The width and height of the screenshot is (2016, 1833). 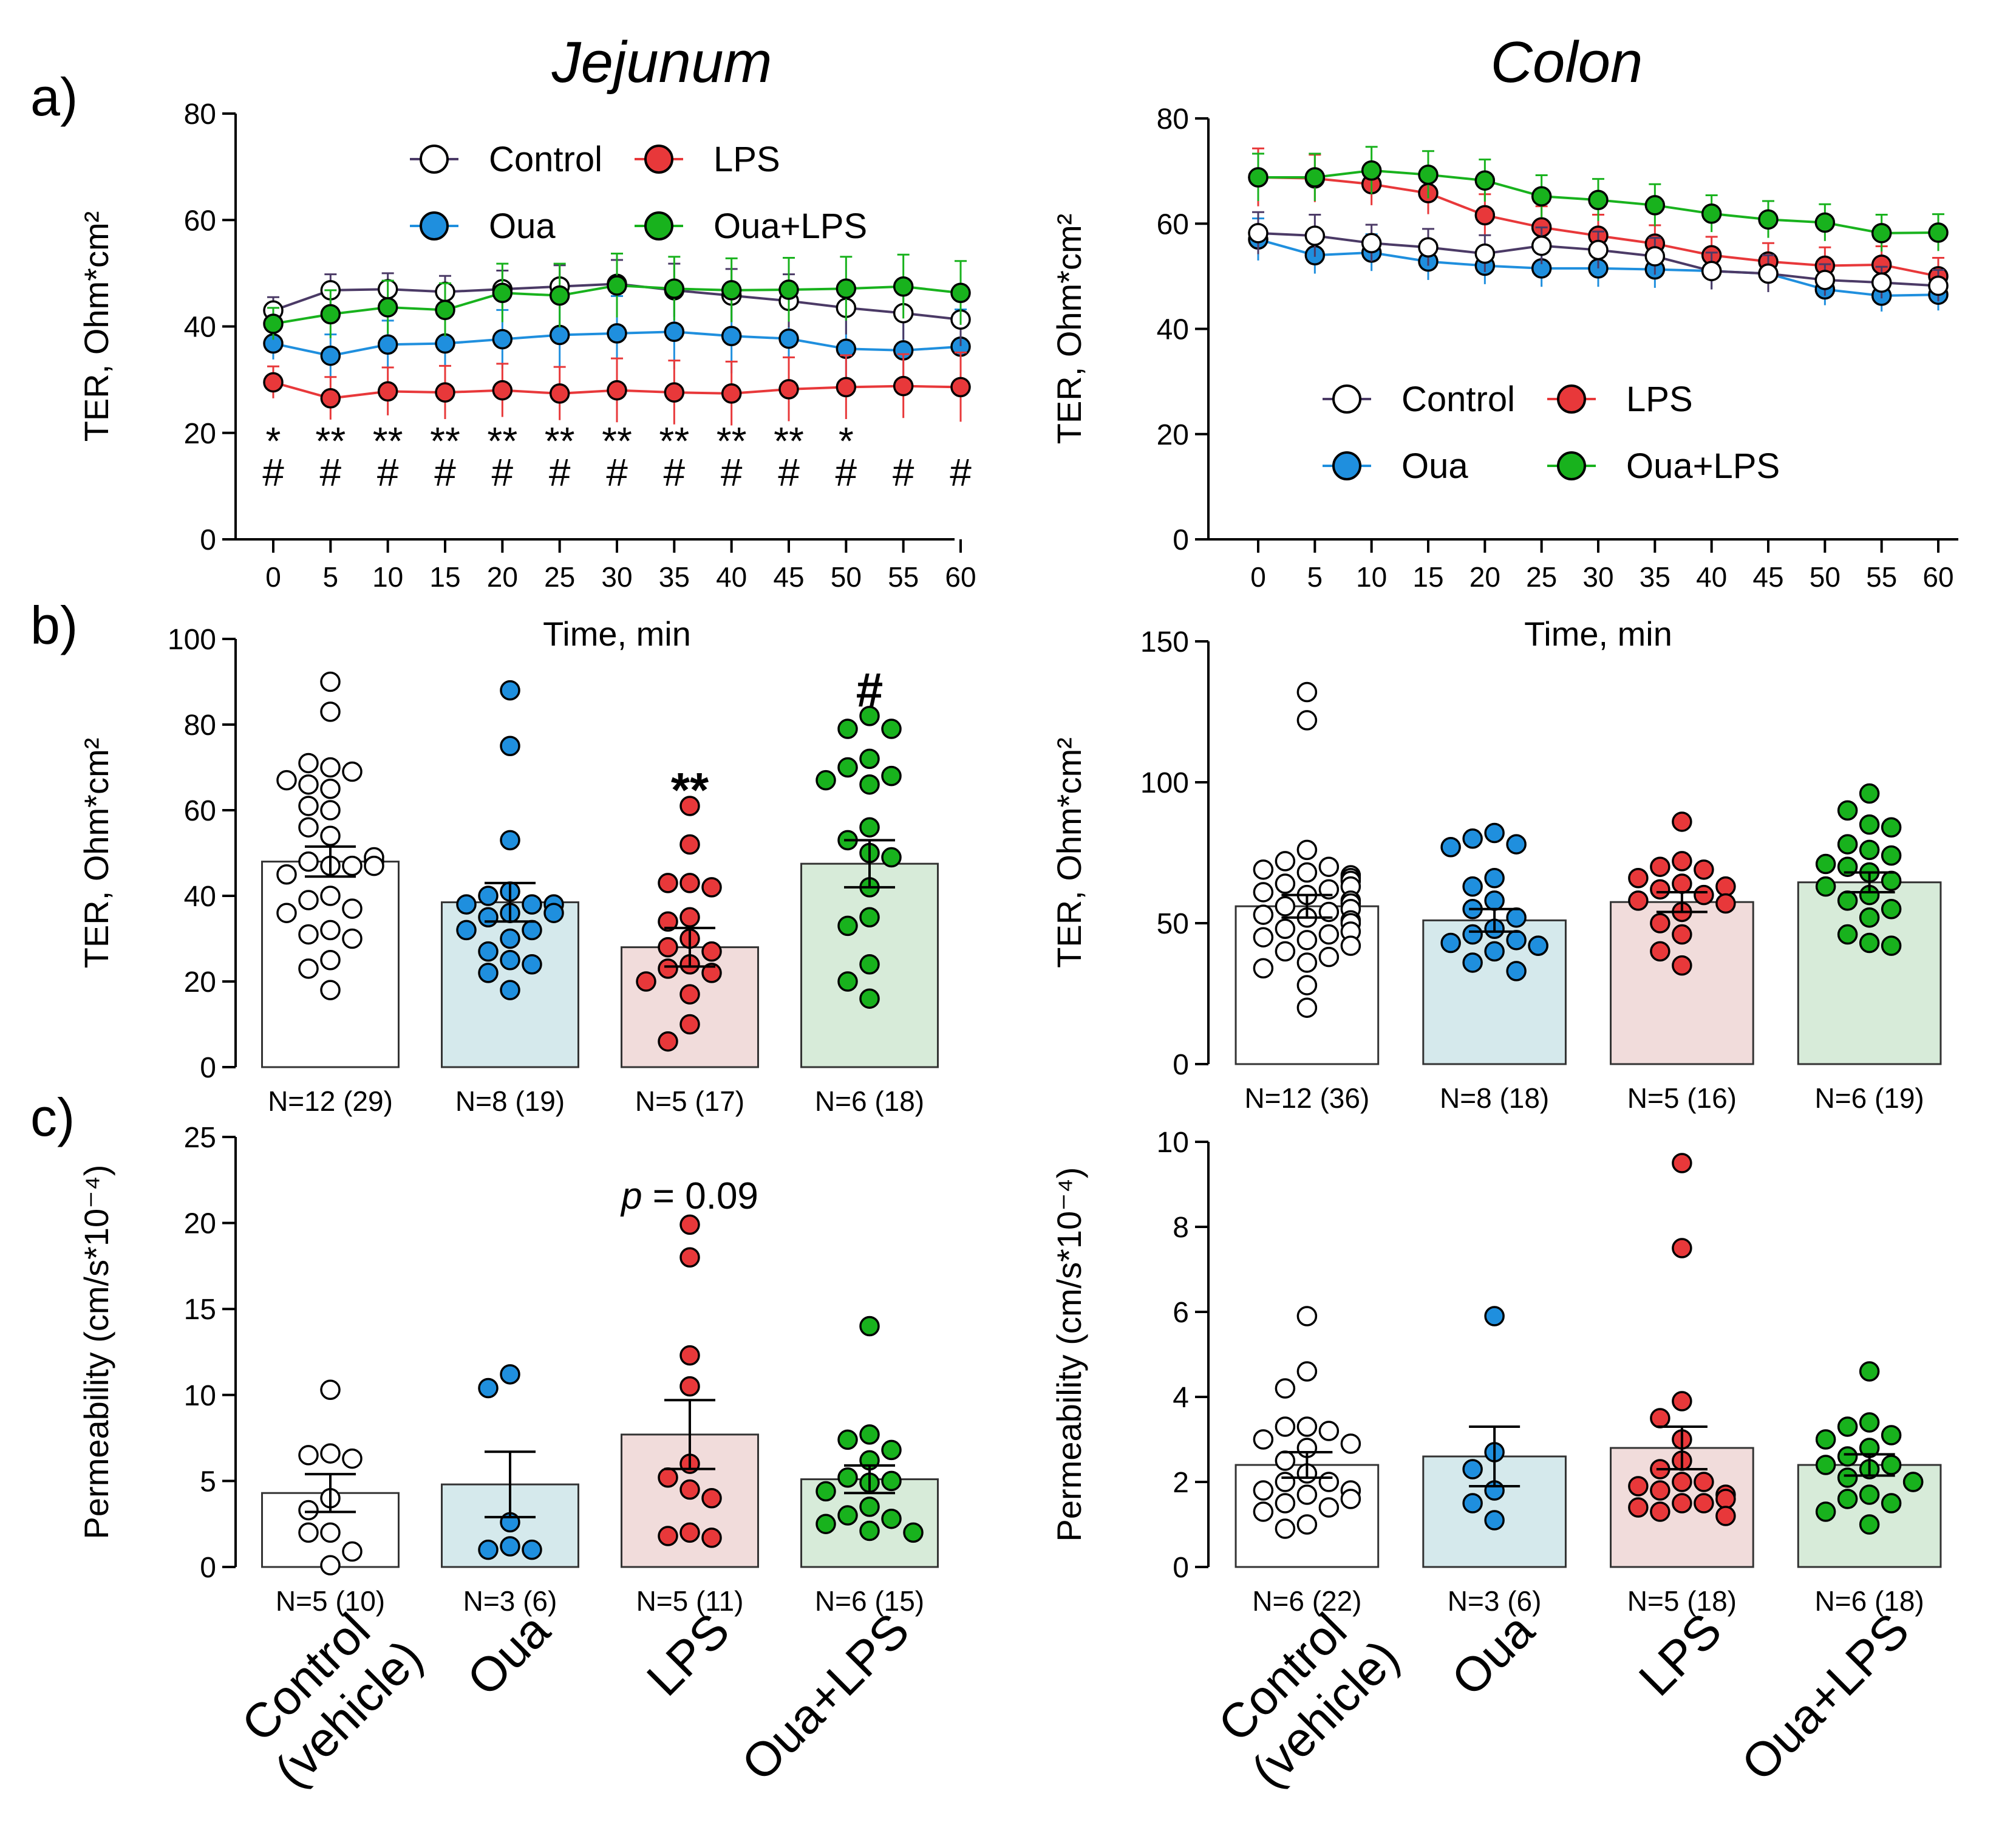 What do you see at coordinates (616, 577) in the screenshot?
I see `x-tick-label: 30` at bounding box center [616, 577].